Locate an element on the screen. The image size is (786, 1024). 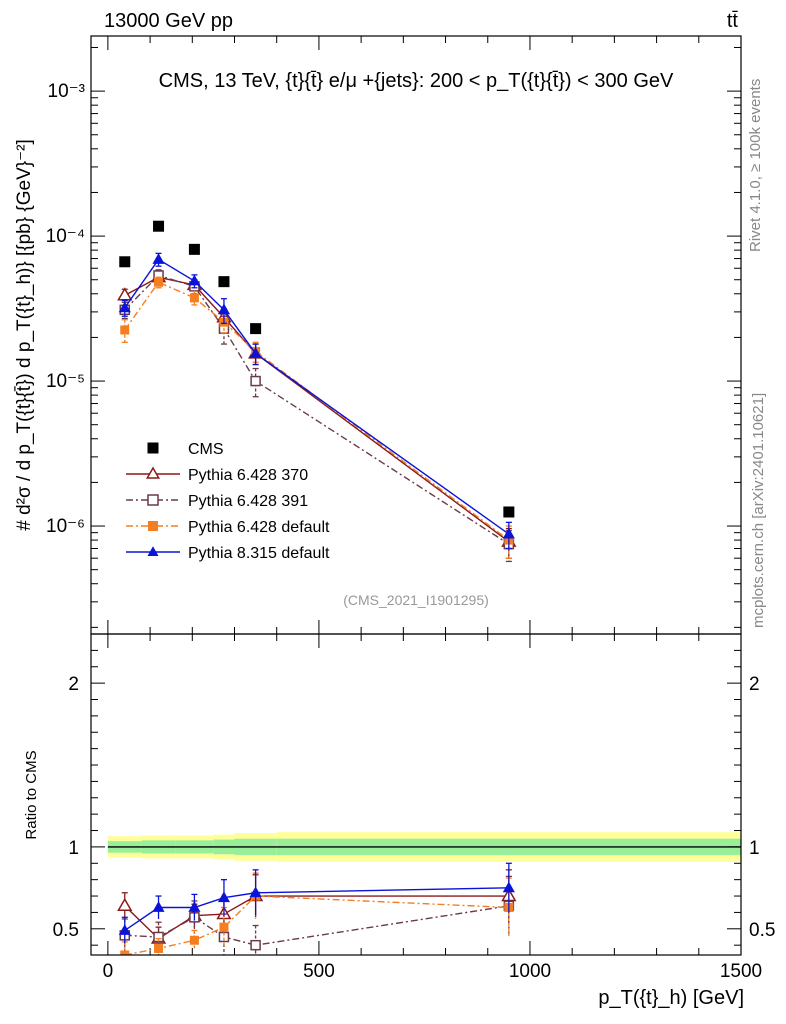
header-process-label: tt̄ is located at coordinates (733, 21).